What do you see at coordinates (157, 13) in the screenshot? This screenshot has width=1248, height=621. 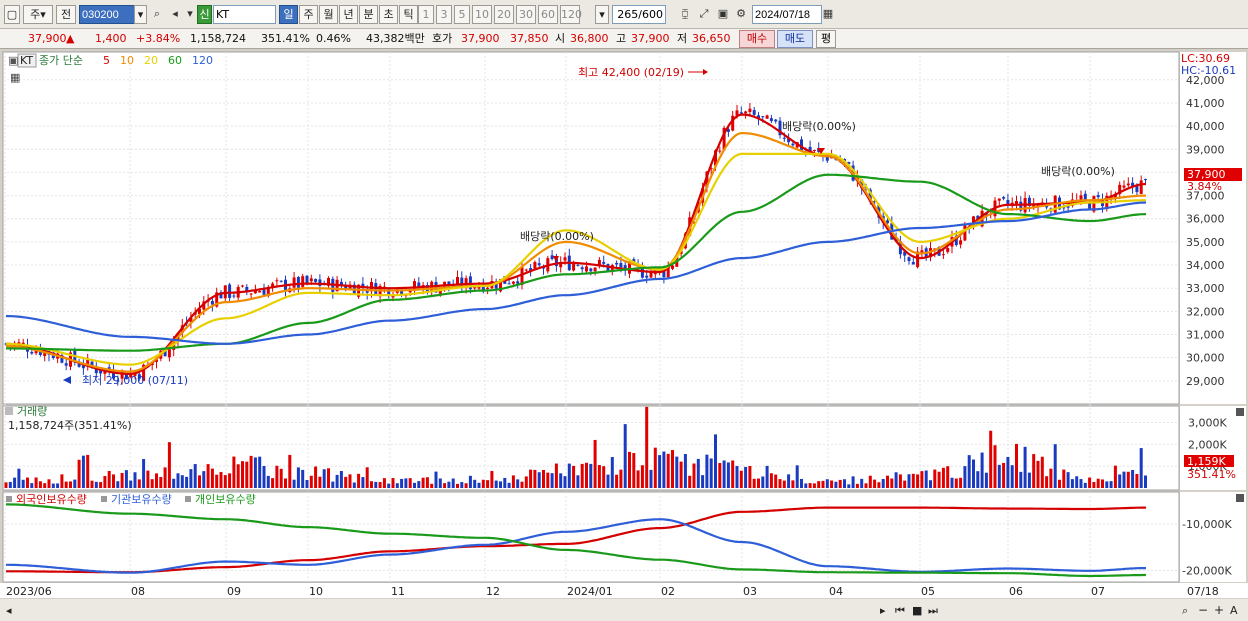 I see `search-icon: ⌕` at bounding box center [157, 13].